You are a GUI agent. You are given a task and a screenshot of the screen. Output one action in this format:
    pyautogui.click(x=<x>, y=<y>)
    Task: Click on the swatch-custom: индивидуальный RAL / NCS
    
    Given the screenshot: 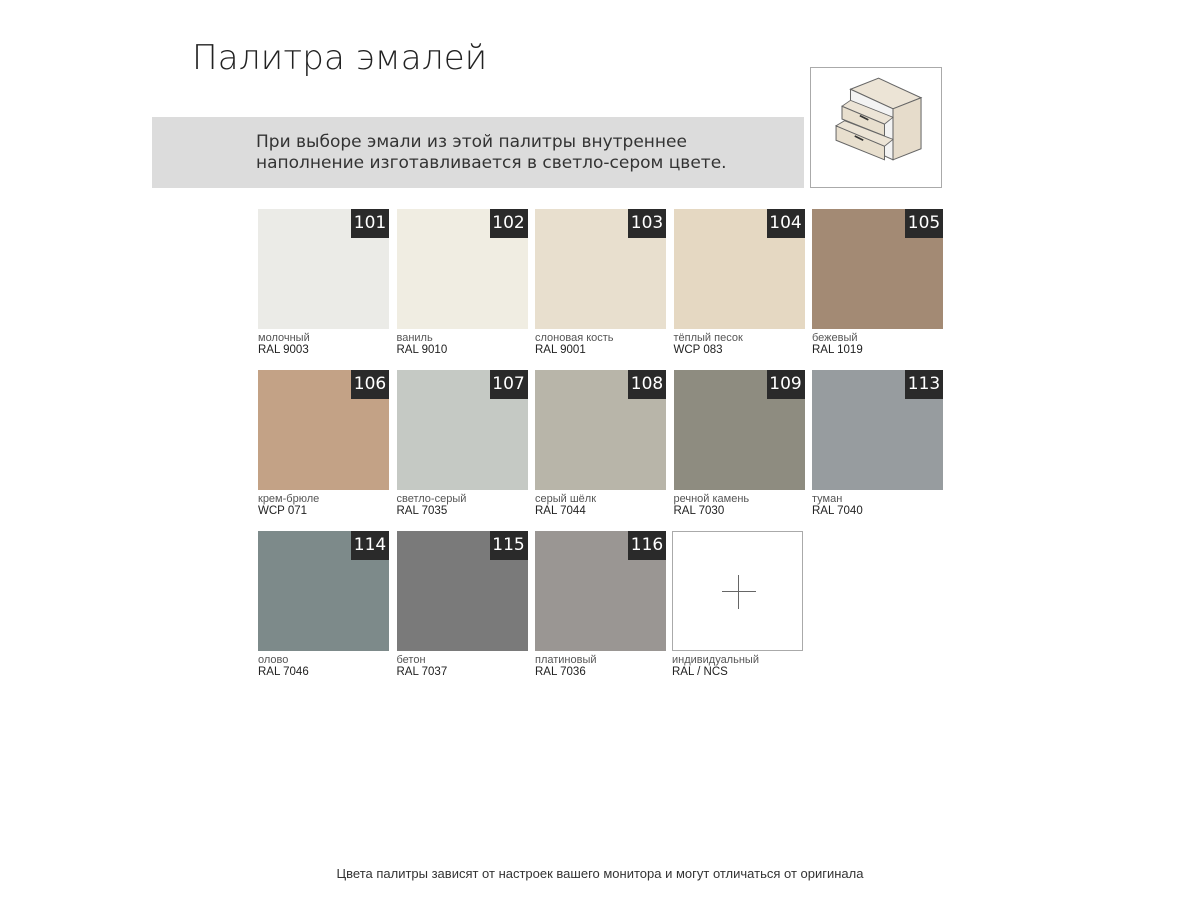 What is the action you would take?
    pyautogui.click(x=737, y=605)
    